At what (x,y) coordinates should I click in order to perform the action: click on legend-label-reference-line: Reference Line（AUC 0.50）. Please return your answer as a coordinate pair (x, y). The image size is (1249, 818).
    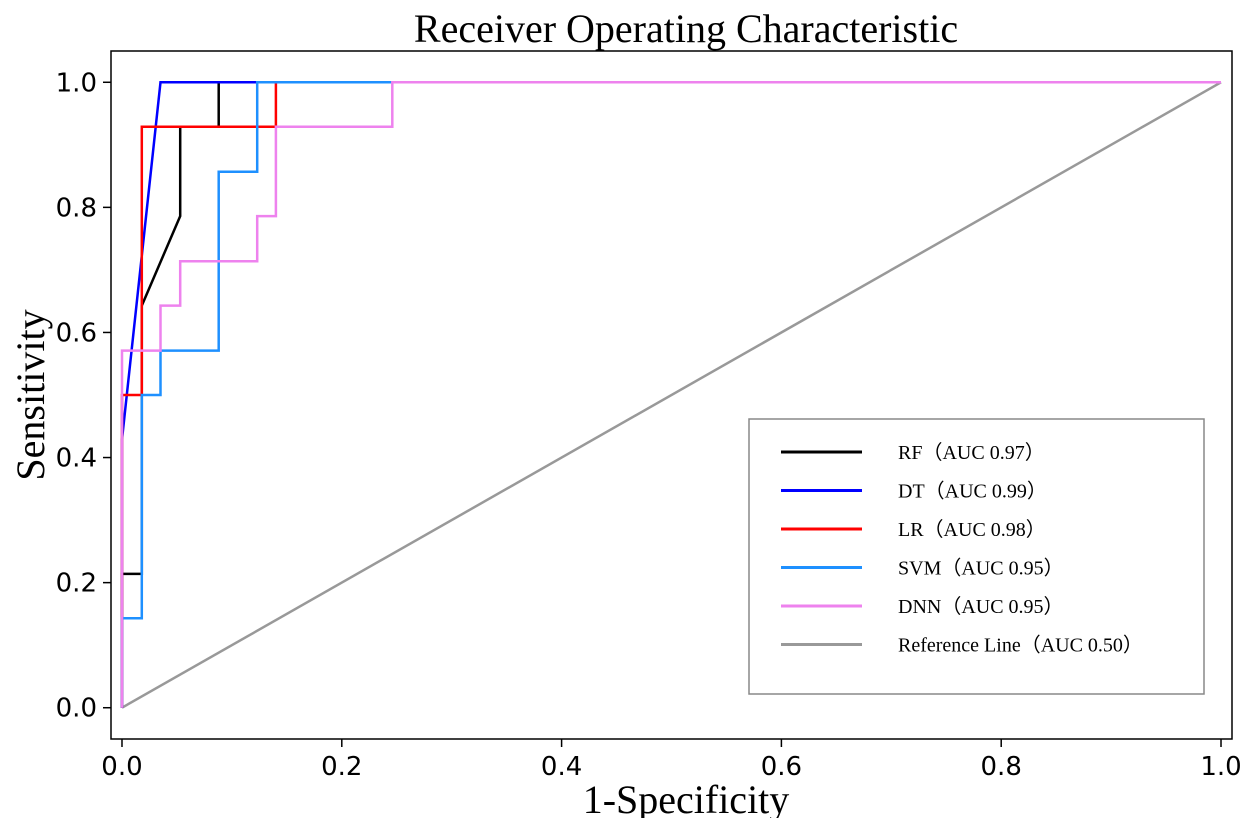
    Looking at the image, I should click on (1020, 645).